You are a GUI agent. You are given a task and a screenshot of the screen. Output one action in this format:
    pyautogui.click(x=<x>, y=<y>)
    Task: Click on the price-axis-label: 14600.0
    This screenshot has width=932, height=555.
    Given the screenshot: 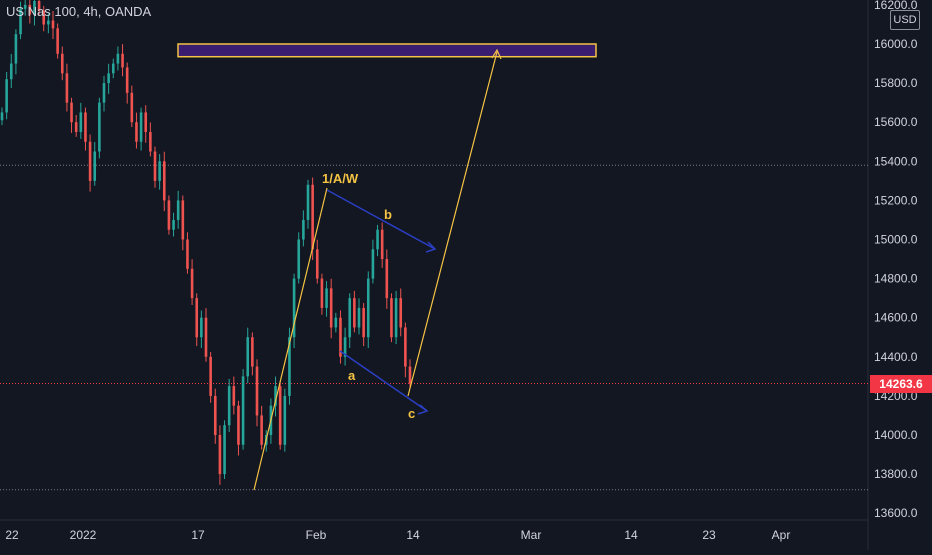 What is the action you would take?
    pyautogui.click(x=896, y=318)
    